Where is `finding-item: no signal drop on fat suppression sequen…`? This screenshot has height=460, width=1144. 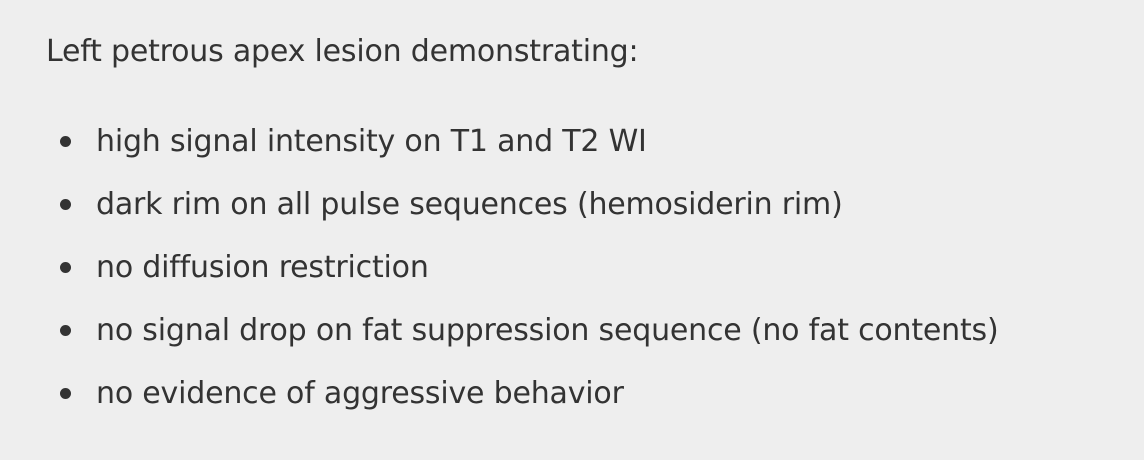 finding-item: no signal drop on fat suppression sequen… is located at coordinates (581, 330).